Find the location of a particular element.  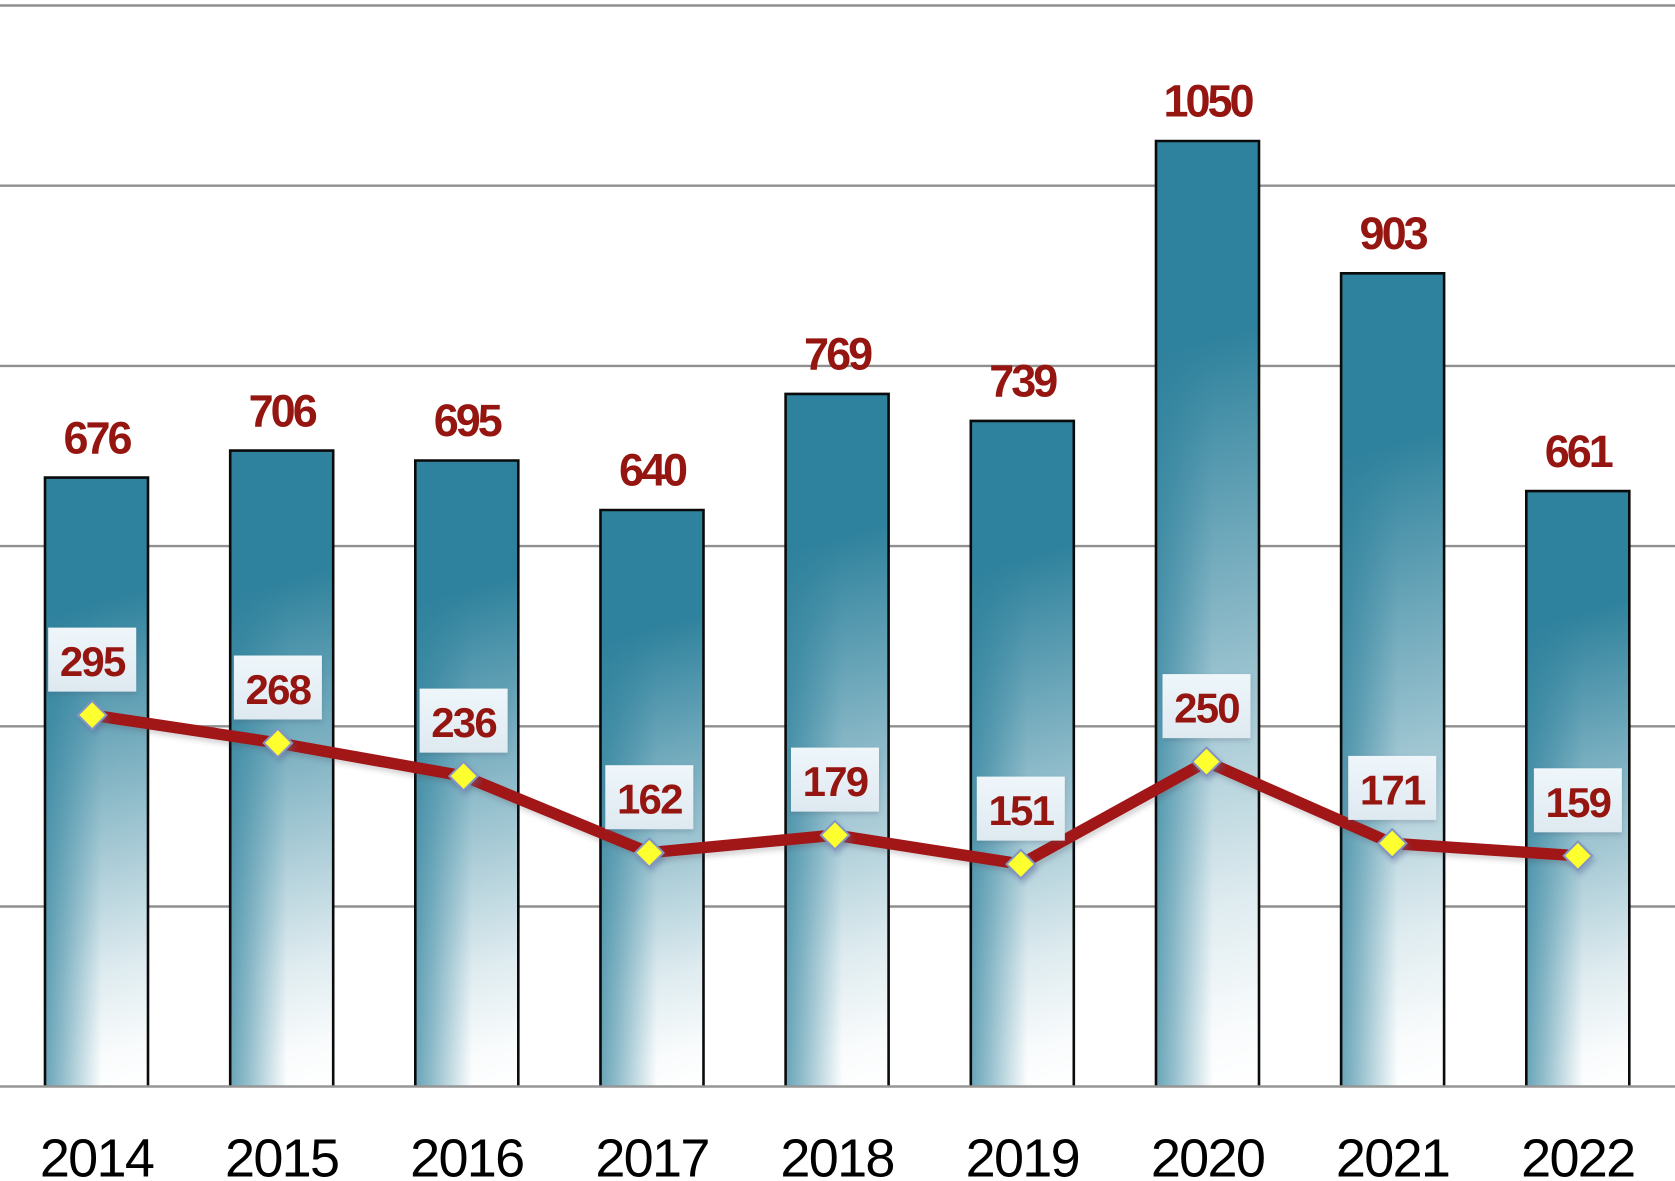

svg-text: 162 is located at coordinates (649, 799).